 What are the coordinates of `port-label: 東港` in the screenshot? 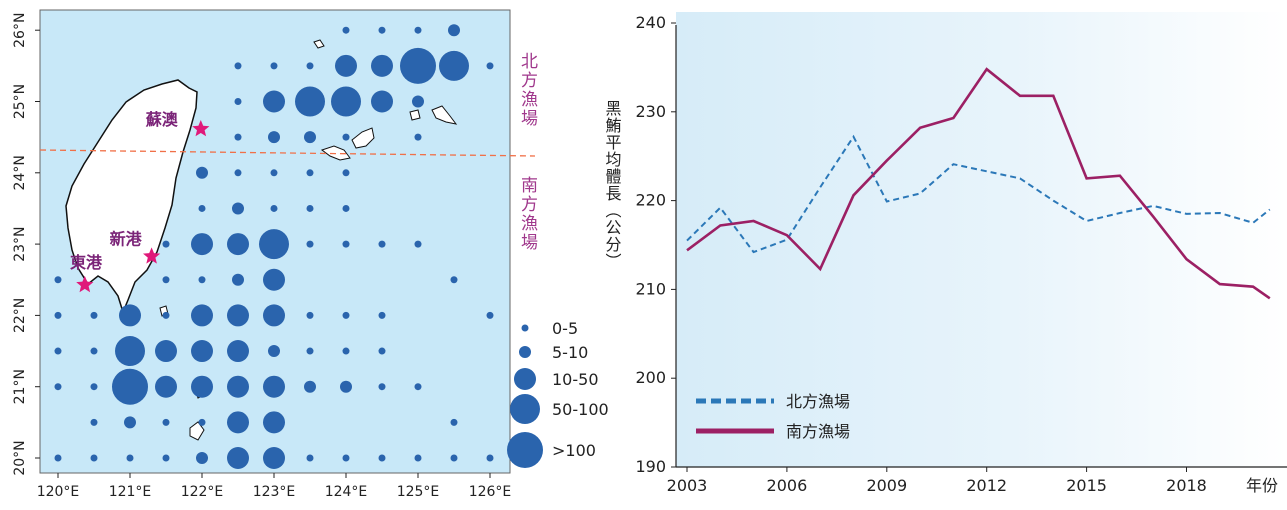 It's located at (86, 262).